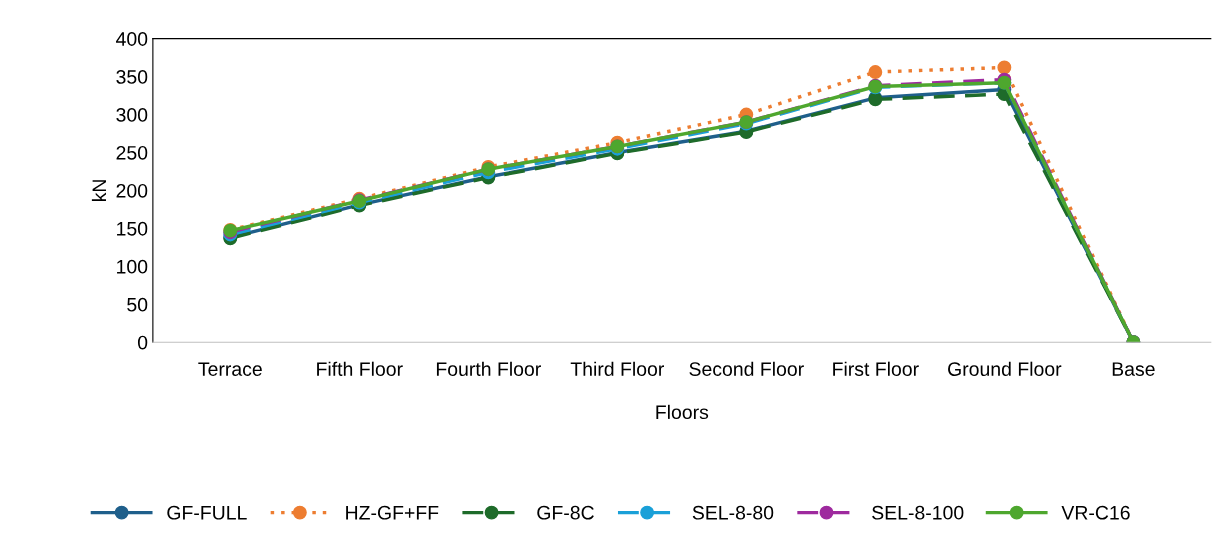 Image resolution: width=1223 pixels, height=552 pixels. What do you see at coordinates (733, 512) in the screenshot?
I see `legend-label: SEL-8-80` at bounding box center [733, 512].